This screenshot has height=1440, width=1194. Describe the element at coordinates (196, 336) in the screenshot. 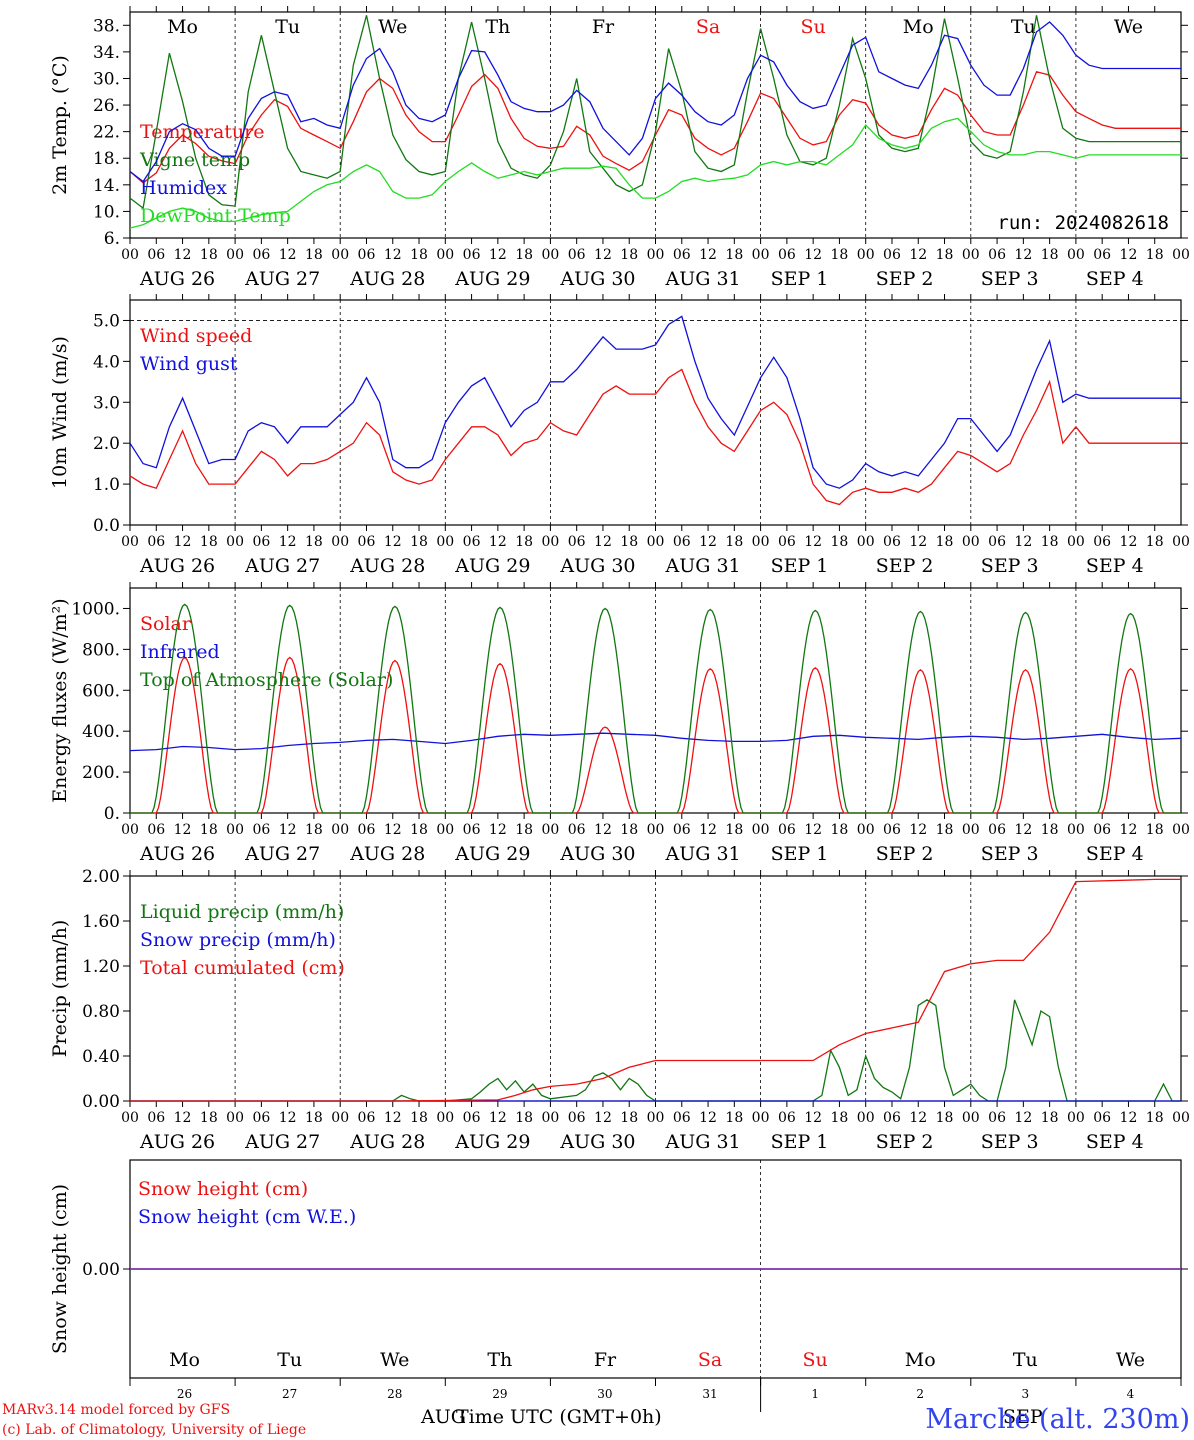

I see `legend-entry: Wind speed` at that location.